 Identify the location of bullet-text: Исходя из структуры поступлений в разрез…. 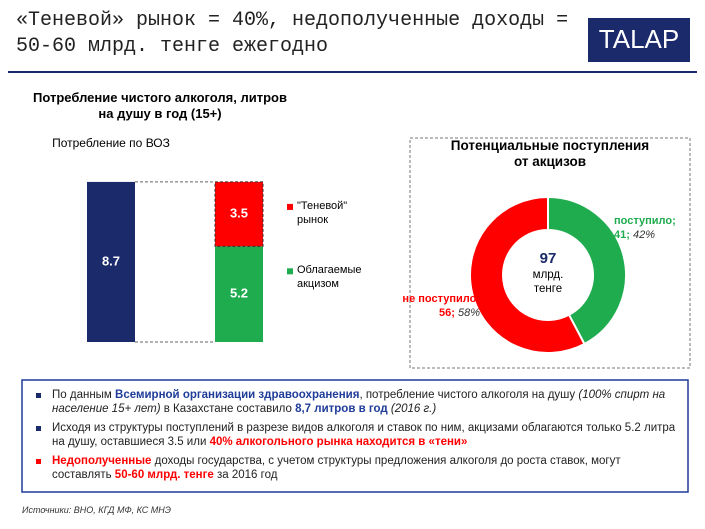
(364, 435).